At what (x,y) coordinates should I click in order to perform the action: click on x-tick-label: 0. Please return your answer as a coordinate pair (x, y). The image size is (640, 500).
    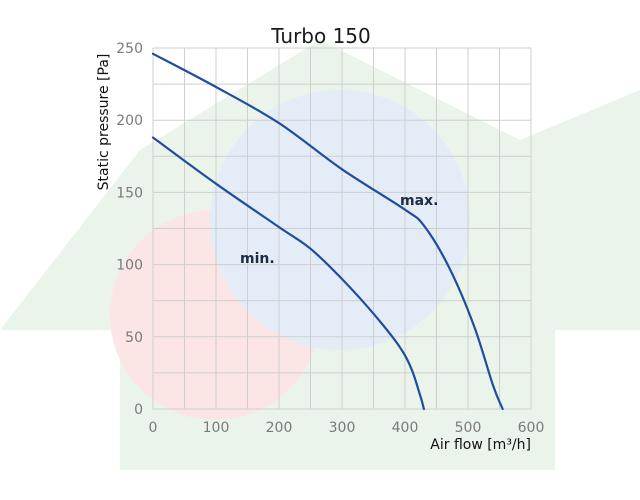
    Looking at the image, I should click on (153, 428).